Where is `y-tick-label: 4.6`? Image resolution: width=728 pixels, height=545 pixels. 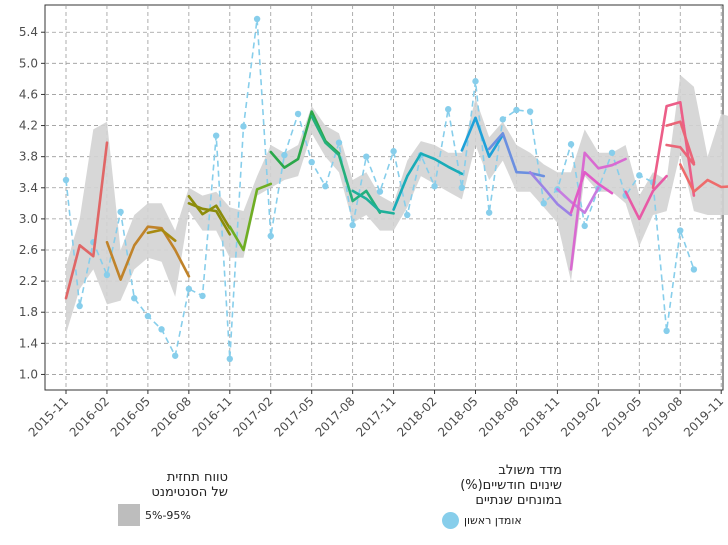
y-tick-label: 4.6 is located at coordinates (28, 94).